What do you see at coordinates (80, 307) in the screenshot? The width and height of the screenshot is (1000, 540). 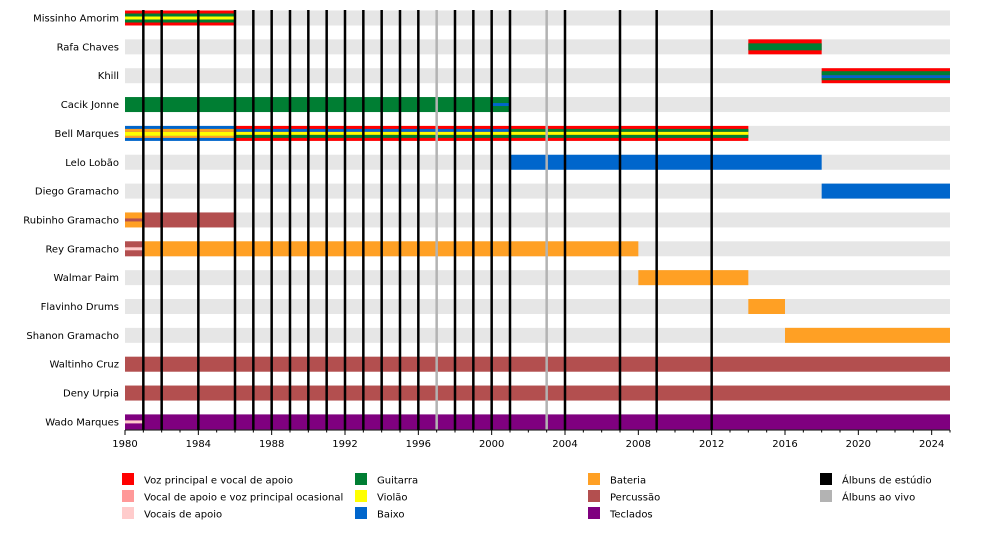 I see `member-label-flavinho-drums: Flavinho Drums` at bounding box center [80, 307].